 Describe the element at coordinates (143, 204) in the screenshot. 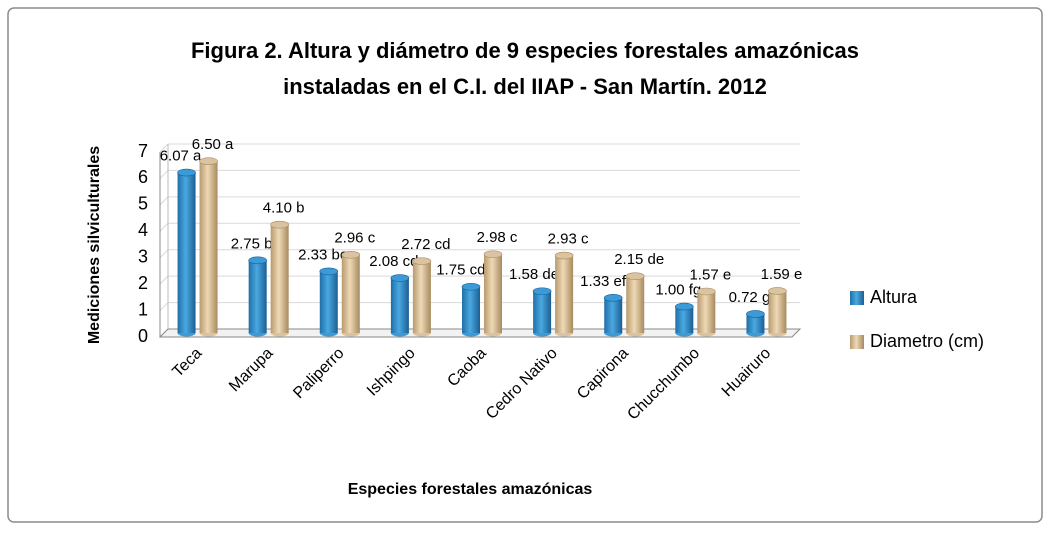

I see `y-tick-label: 5` at that location.